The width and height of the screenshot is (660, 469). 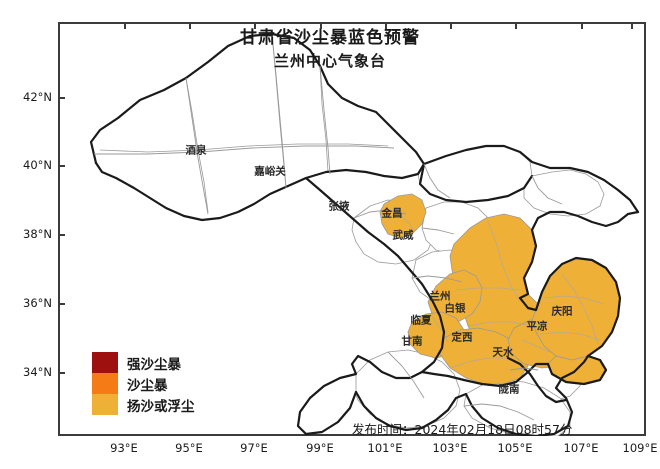 What do you see at coordinates (450, 448) in the screenshot?
I see `x-axis-label: 103°E` at bounding box center [450, 448].